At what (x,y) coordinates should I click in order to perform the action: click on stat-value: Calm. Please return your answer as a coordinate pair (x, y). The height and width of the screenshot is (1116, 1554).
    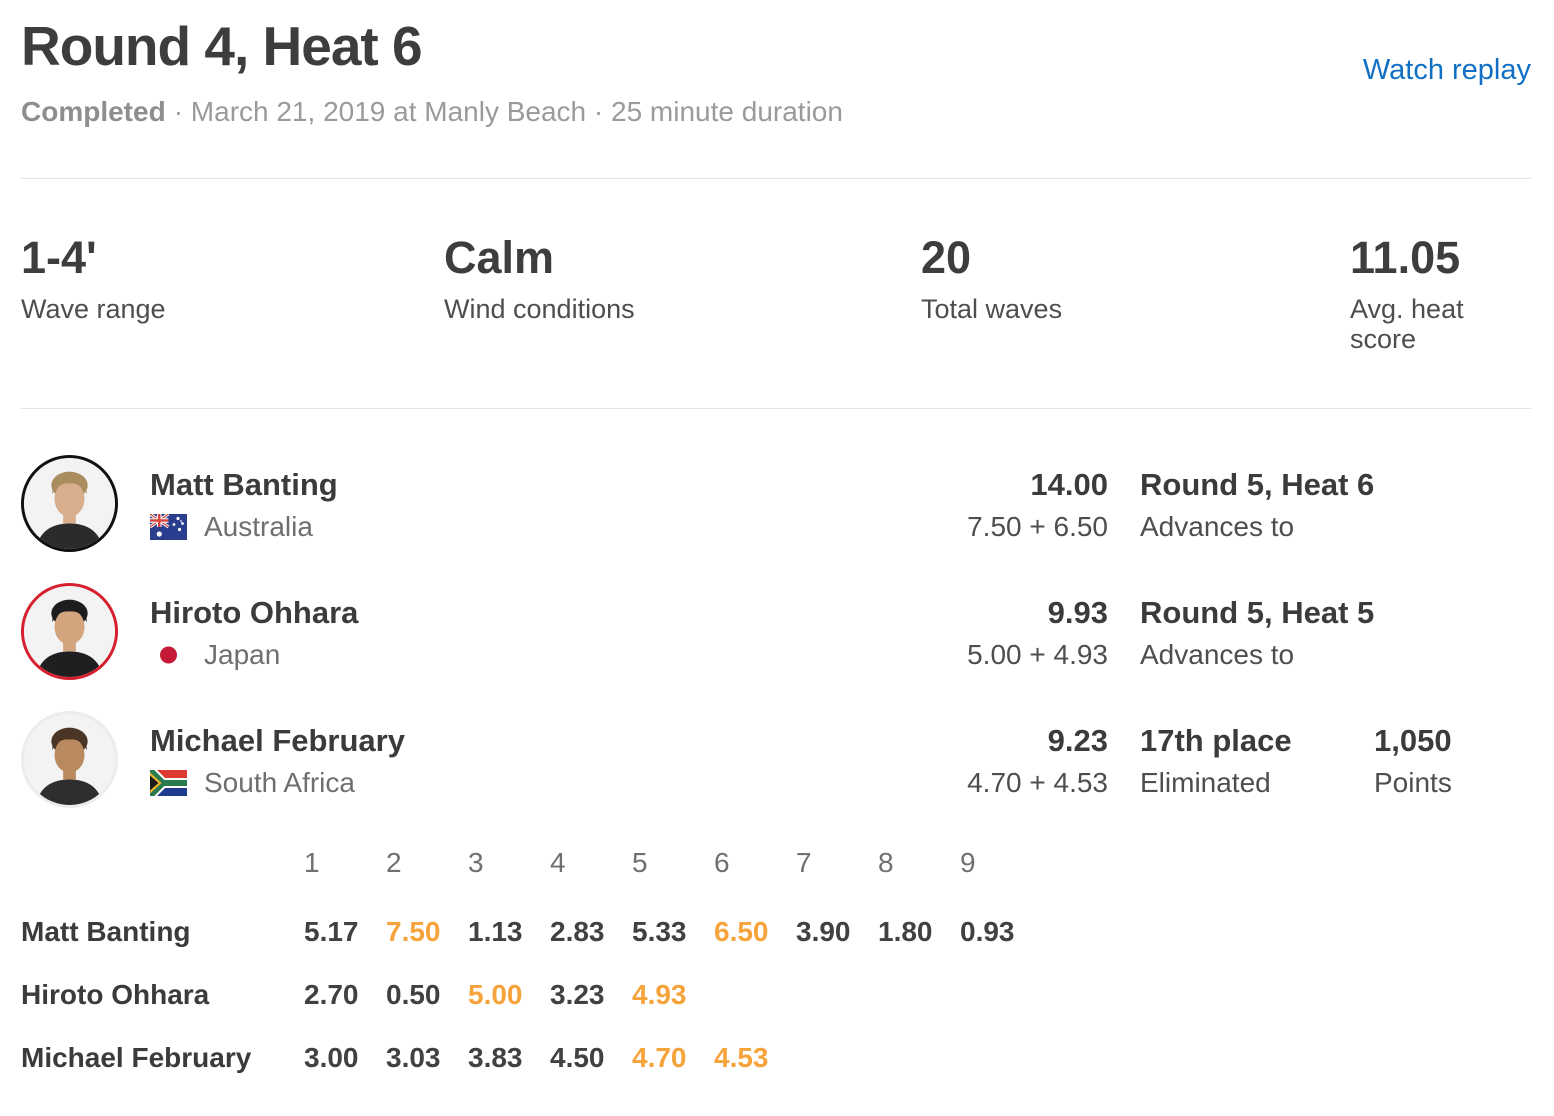
    Looking at the image, I should click on (499, 257).